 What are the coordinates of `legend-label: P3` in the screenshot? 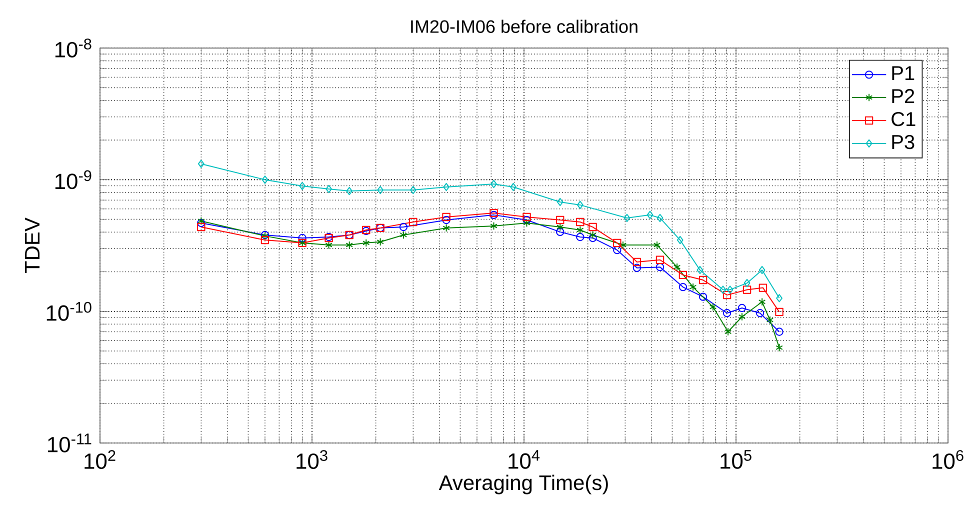 It's located at (903, 142).